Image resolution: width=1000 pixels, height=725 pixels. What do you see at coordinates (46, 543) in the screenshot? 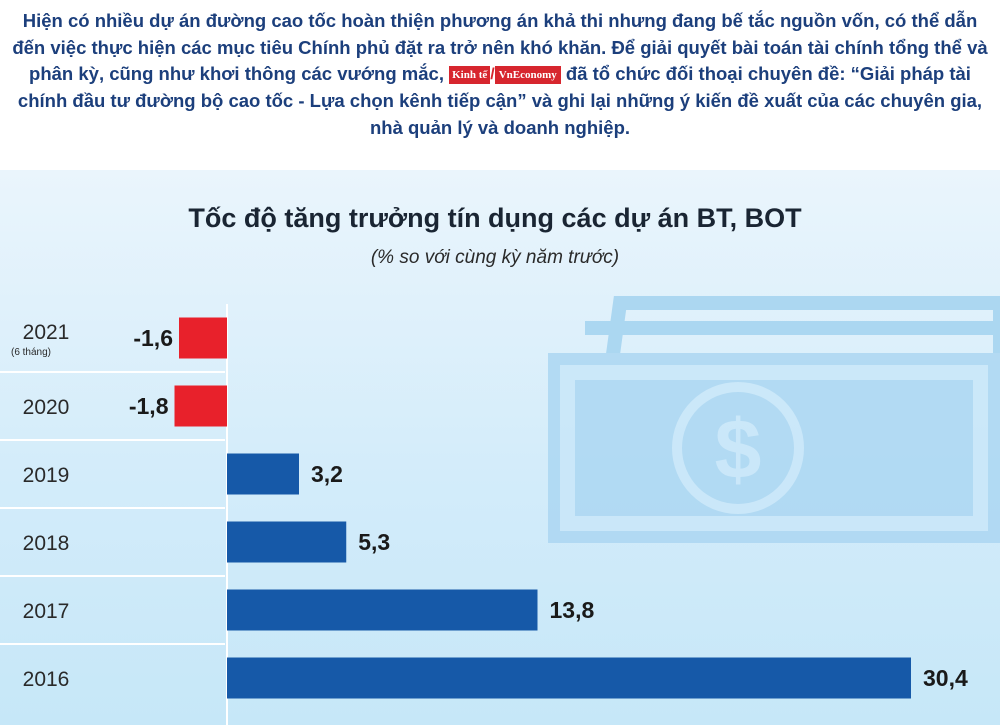
I see `category-label: 2018` at bounding box center [46, 543].